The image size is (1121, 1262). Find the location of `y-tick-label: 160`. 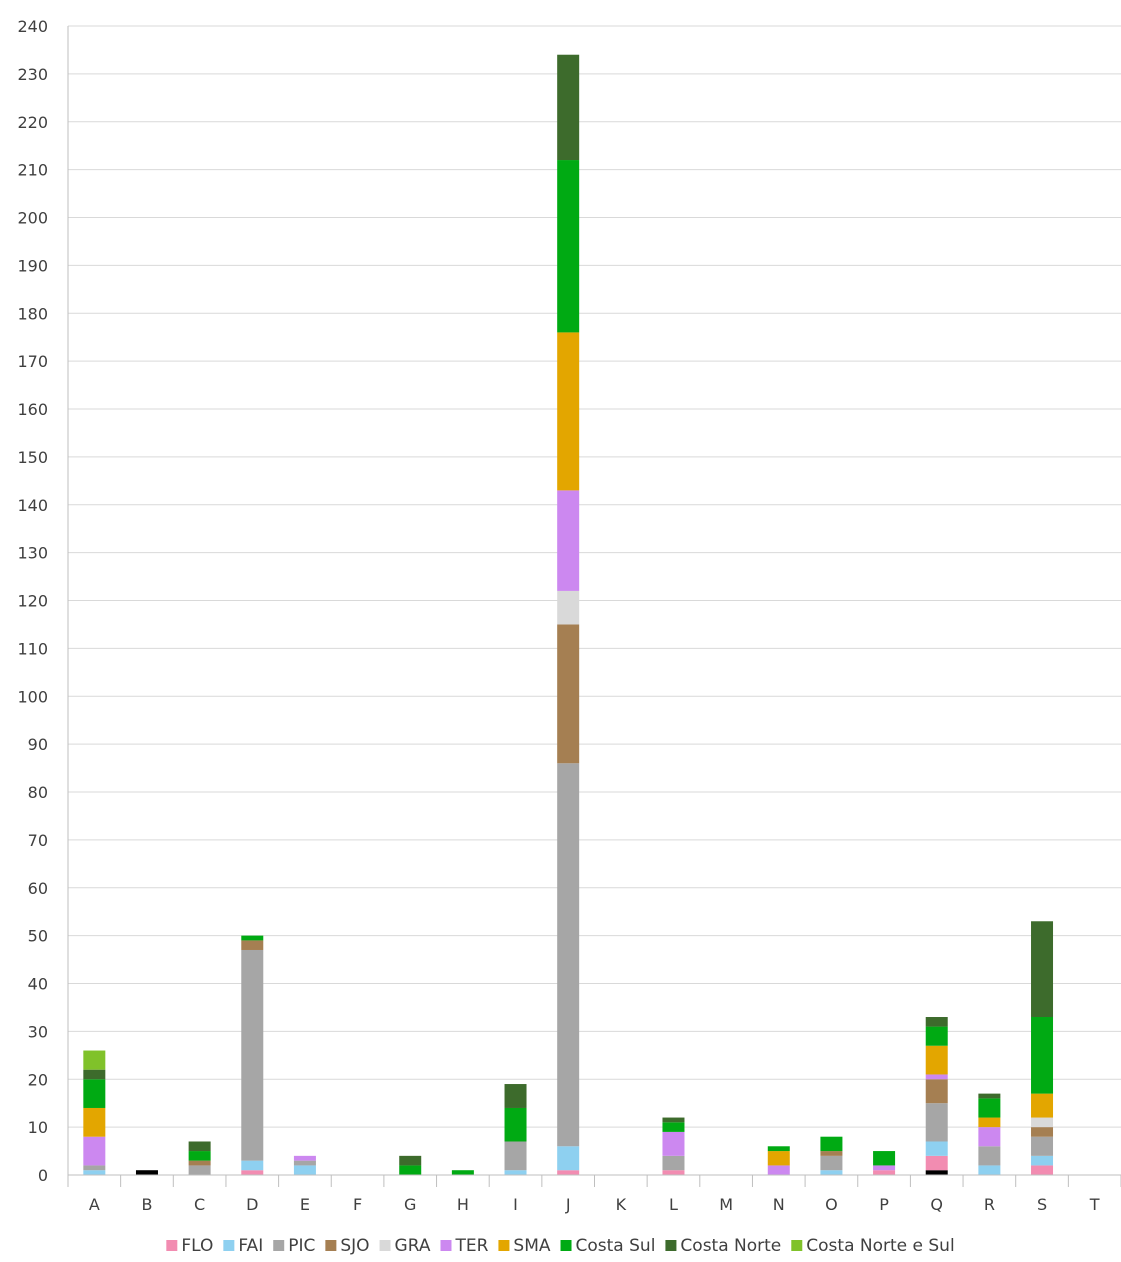

y-tick-label: 160 is located at coordinates (32, 409).